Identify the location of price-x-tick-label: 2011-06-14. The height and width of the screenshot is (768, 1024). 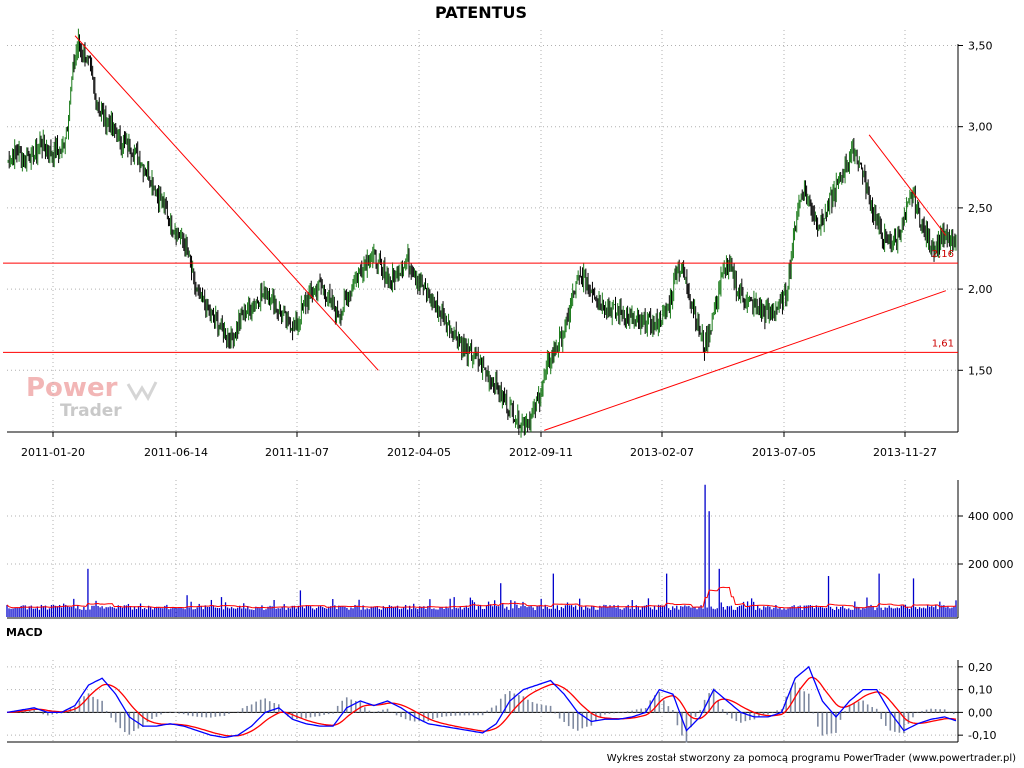
(176, 452).